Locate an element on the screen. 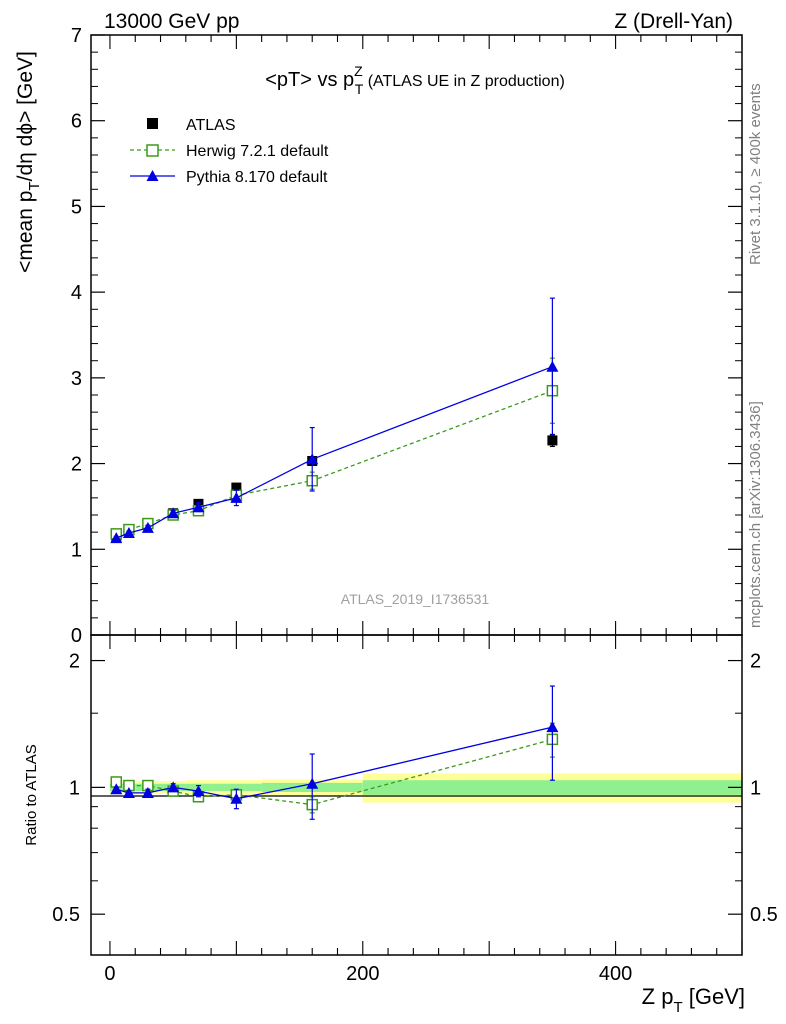  legend-item-herwig: Herwig 7.2.1 default is located at coordinates (229, 151).